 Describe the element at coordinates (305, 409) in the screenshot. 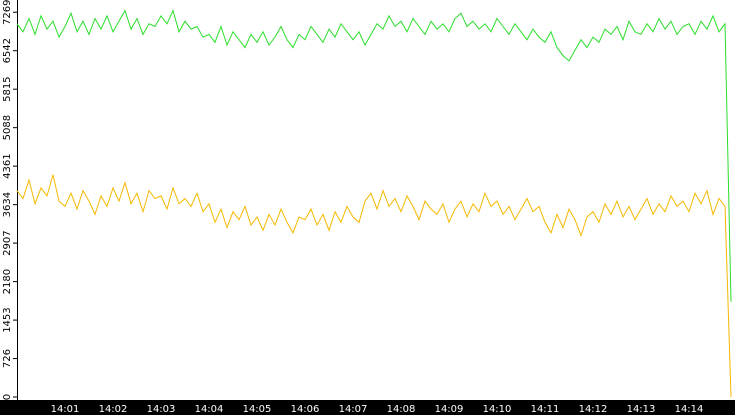

I see `x-tick-label: 14:06` at that location.